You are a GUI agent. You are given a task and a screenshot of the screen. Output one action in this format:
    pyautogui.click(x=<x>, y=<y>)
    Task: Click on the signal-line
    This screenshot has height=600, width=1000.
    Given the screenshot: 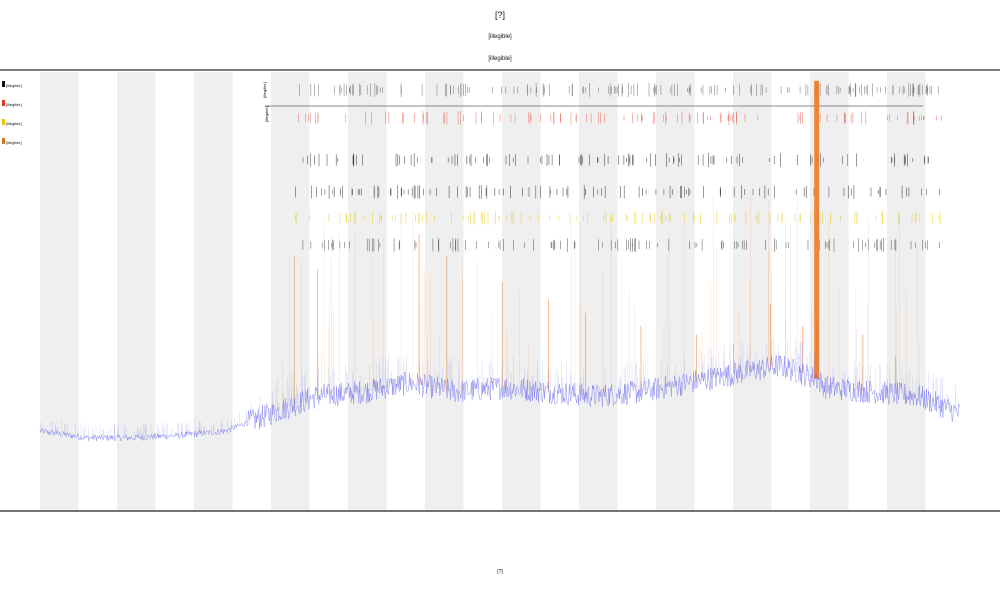 What is the action you would take?
    pyautogui.click(x=500, y=398)
    